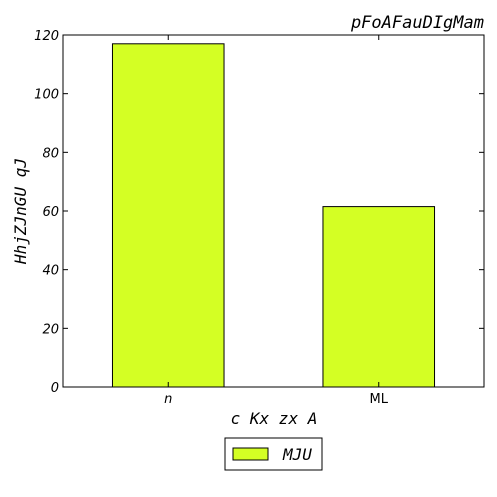 Image resolution: width=497 pixels, height=497 pixels. What do you see at coordinates (379, 399) in the screenshot?
I see `x-tick-label: ML` at bounding box center [379, 399].